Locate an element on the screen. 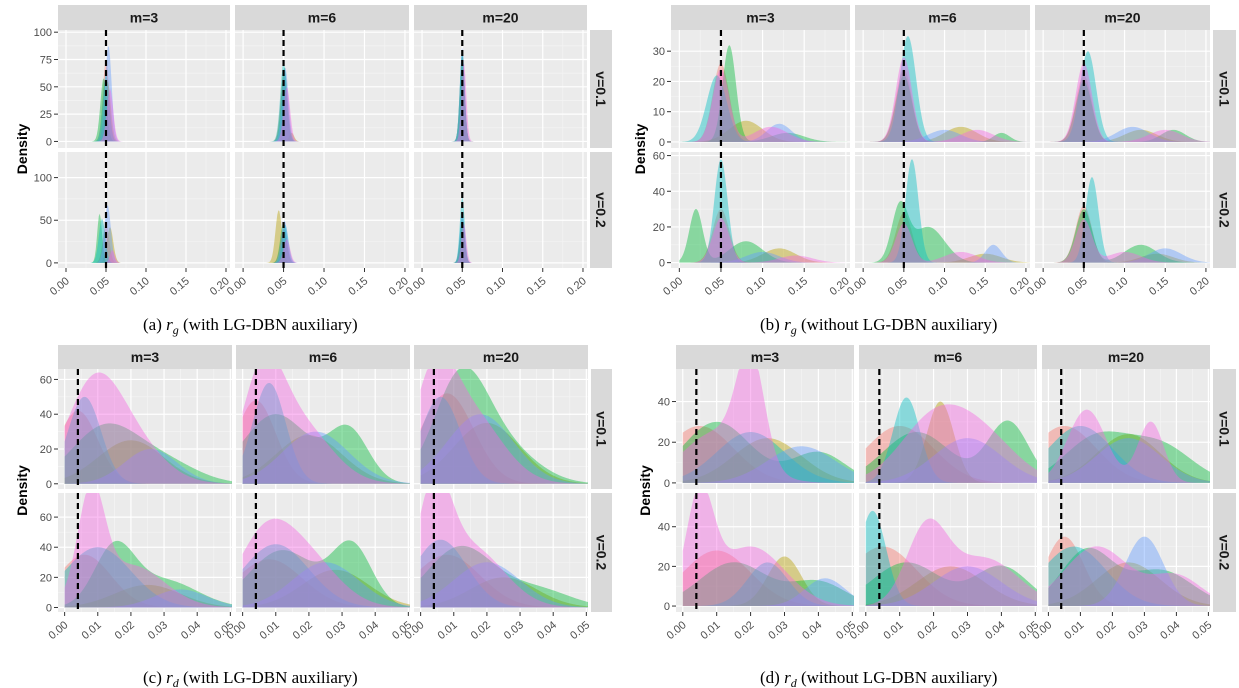 This screenshot has height=688, width=1239. x-tick-label: 0.20 is located at coordinates (1200, 286).